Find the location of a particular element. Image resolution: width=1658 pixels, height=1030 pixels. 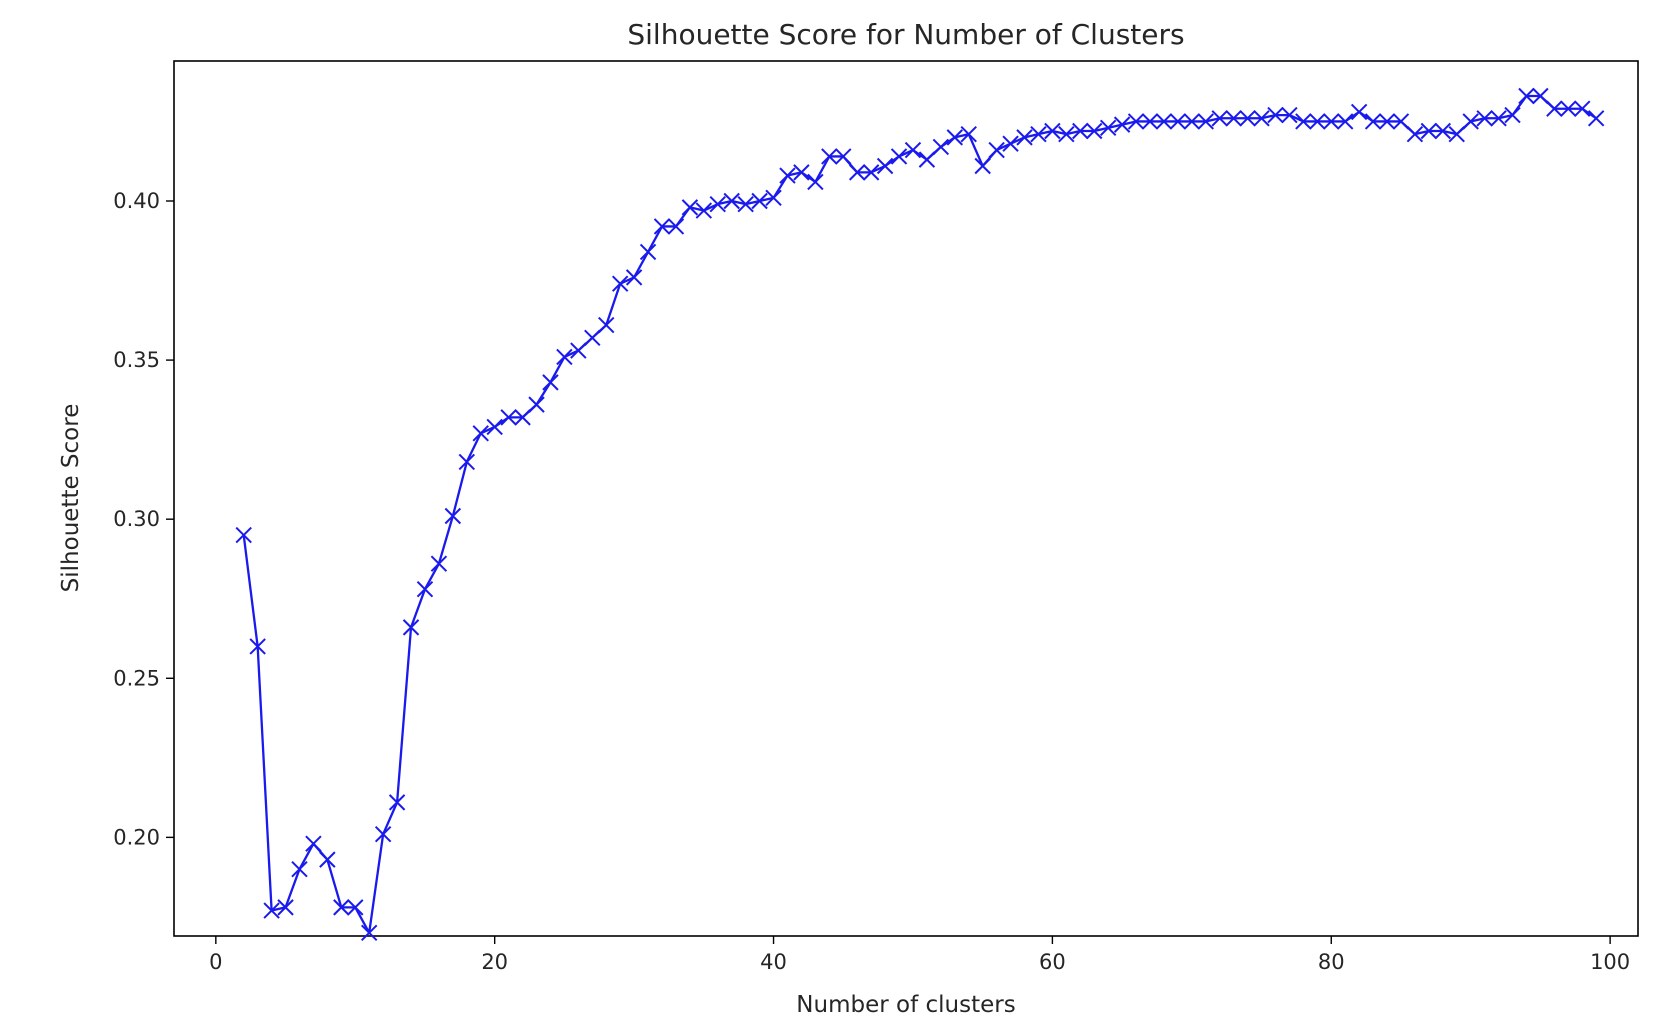

y-tick-label: 0.40 is located at coordinates (136, 201).